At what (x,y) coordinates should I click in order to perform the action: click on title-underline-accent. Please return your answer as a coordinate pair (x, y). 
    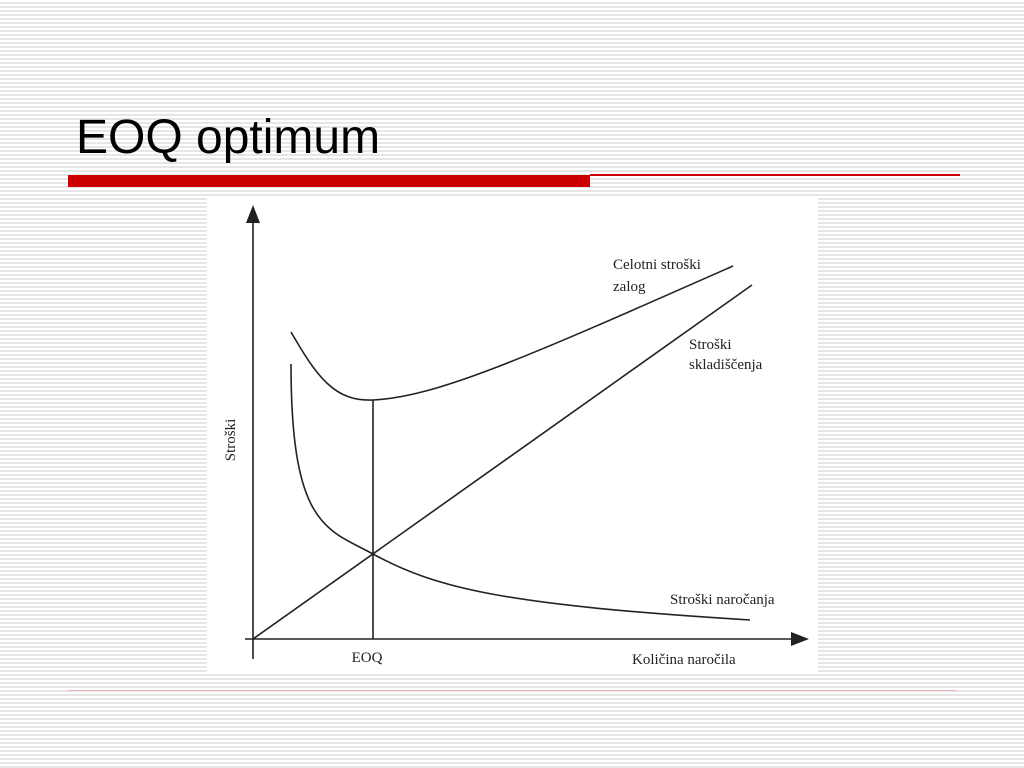
    Looking at the image, I should click on (329, 181).